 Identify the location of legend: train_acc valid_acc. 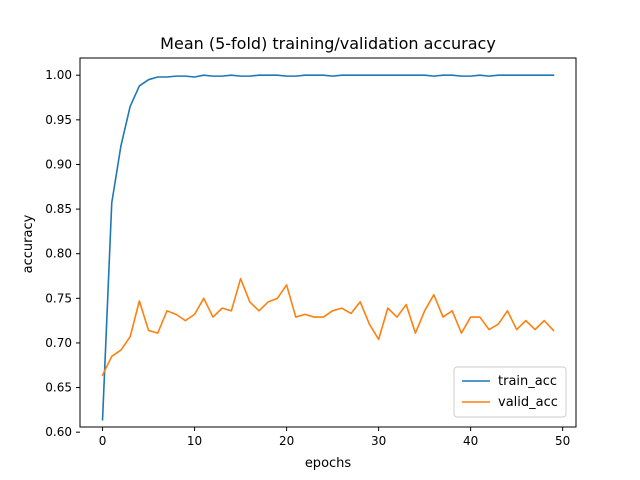
(510, 392).